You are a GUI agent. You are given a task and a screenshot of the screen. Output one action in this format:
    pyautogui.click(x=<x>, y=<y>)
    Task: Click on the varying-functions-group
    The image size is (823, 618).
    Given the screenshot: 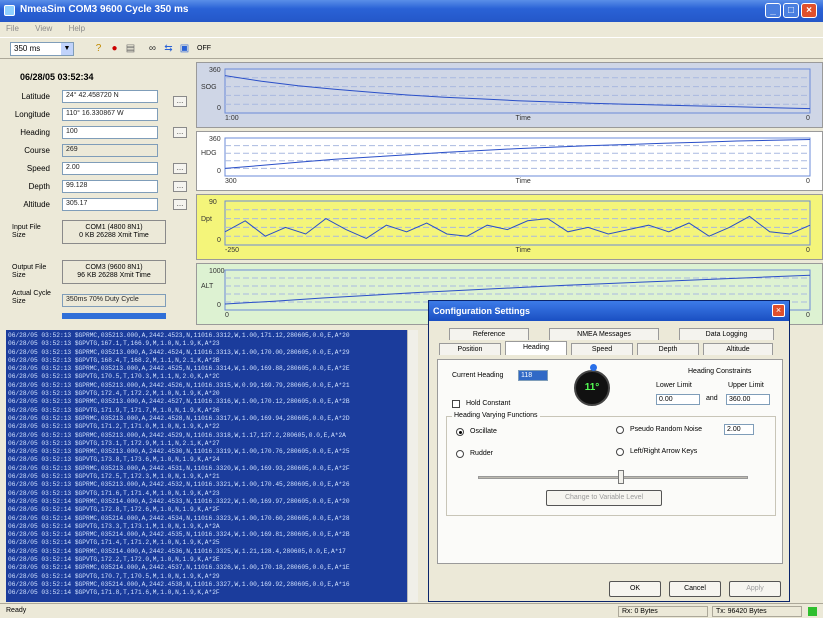 What is the action you would take?
    pyautogui.click(x=611, y=466)
    